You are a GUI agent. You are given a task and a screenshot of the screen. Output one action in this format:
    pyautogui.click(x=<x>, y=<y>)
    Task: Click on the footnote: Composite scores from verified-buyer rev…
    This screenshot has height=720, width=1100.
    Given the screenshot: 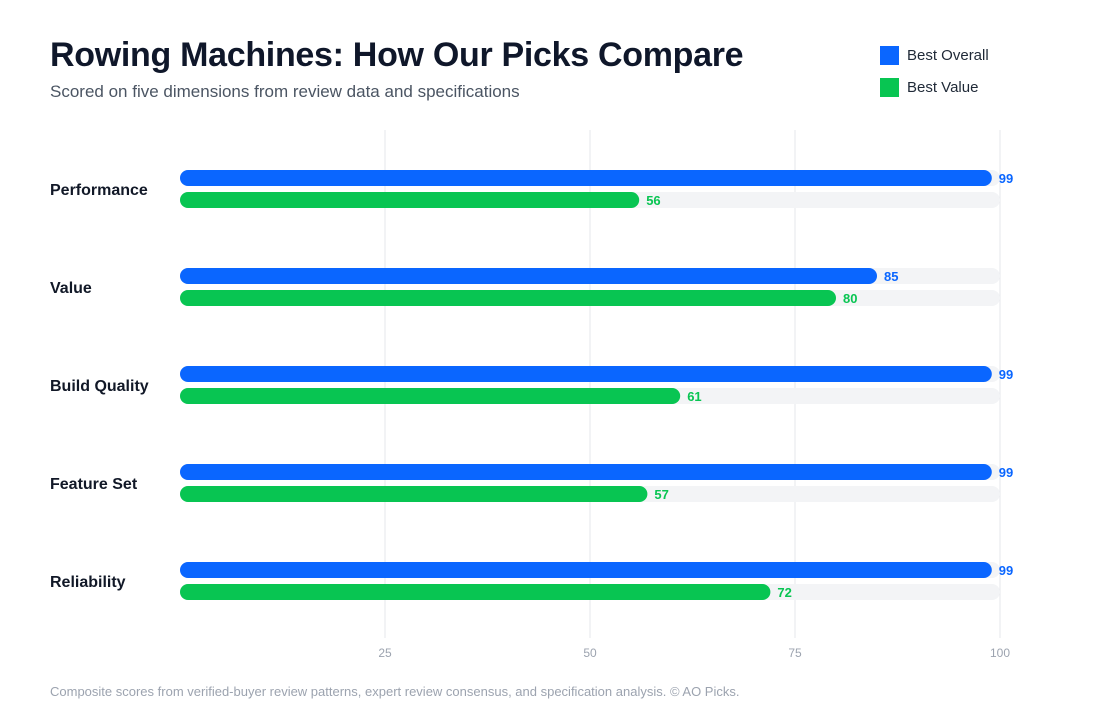 What is the action you would take?
    pyautogui.click(x=395, y=691)
    